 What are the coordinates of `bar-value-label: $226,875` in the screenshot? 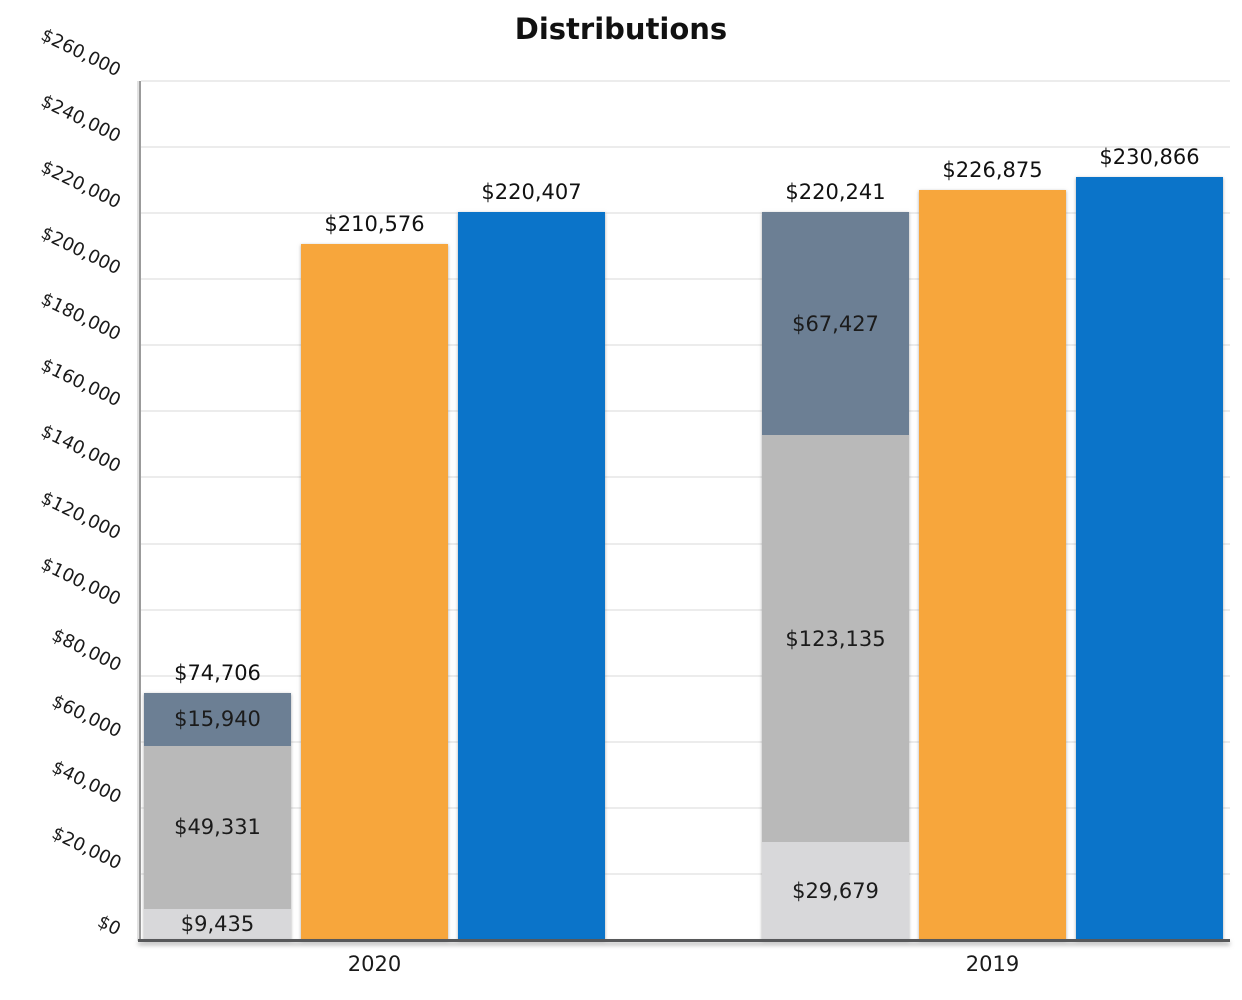 It's located at (992, 170).